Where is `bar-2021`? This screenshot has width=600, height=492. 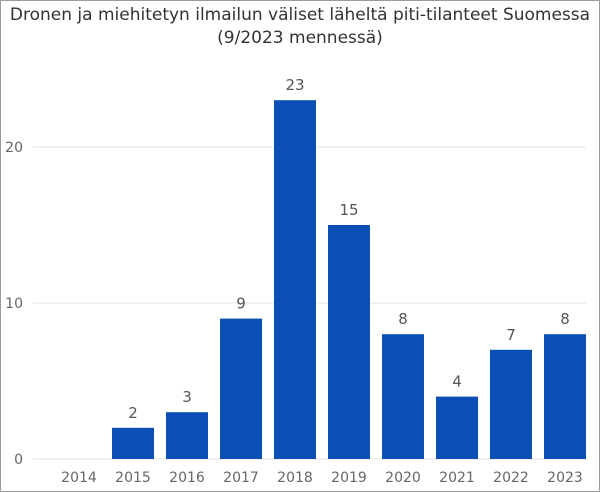 bar-2021 is located at coordinates (457, 427).